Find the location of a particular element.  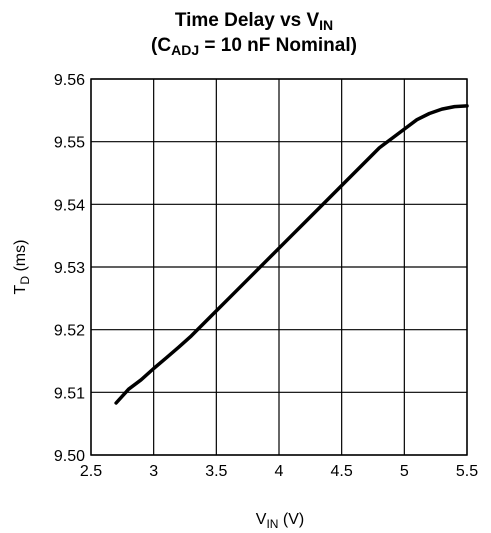

x-tick-label: 3 is located at coordinates (153, 471).